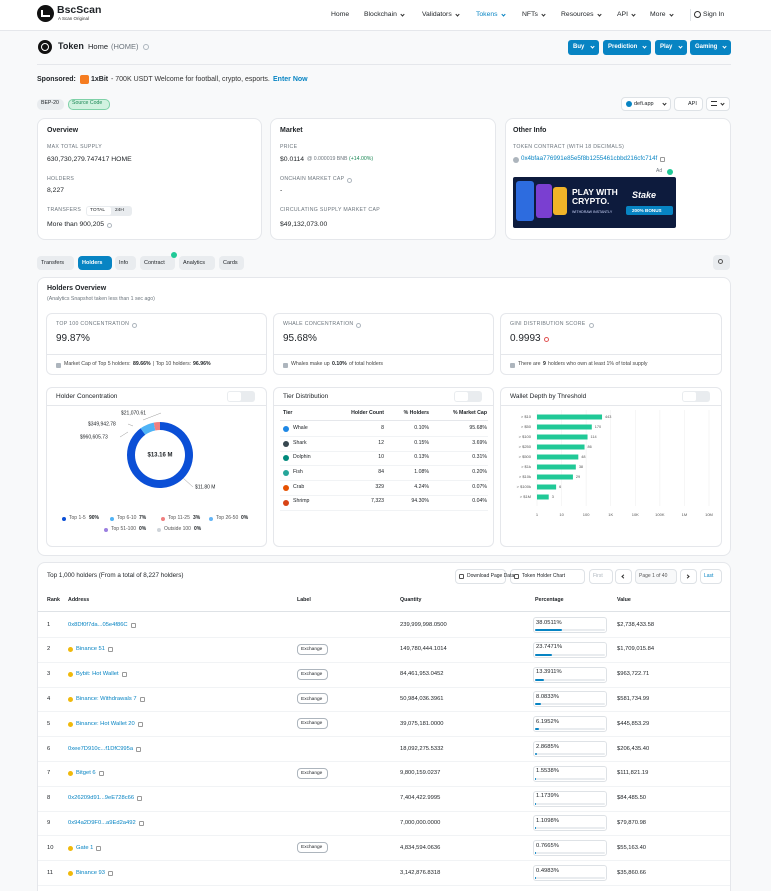  I want to click on field-value: 630,730,279.747417 HOME, so click(89, 160).